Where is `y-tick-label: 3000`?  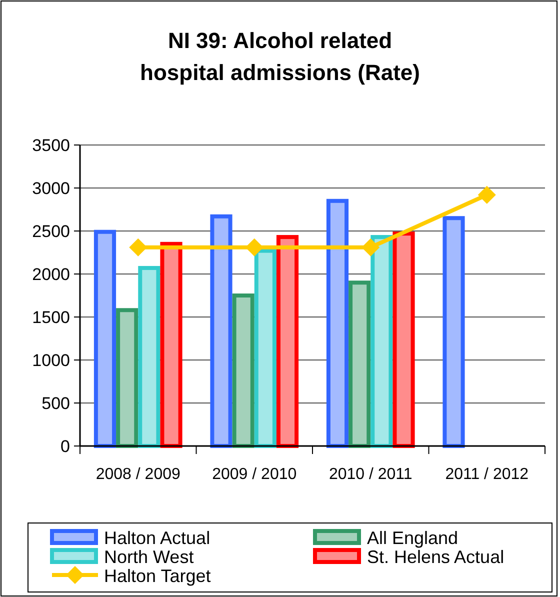 y-tick-label: 3000 is located at coordinates (51, 188).